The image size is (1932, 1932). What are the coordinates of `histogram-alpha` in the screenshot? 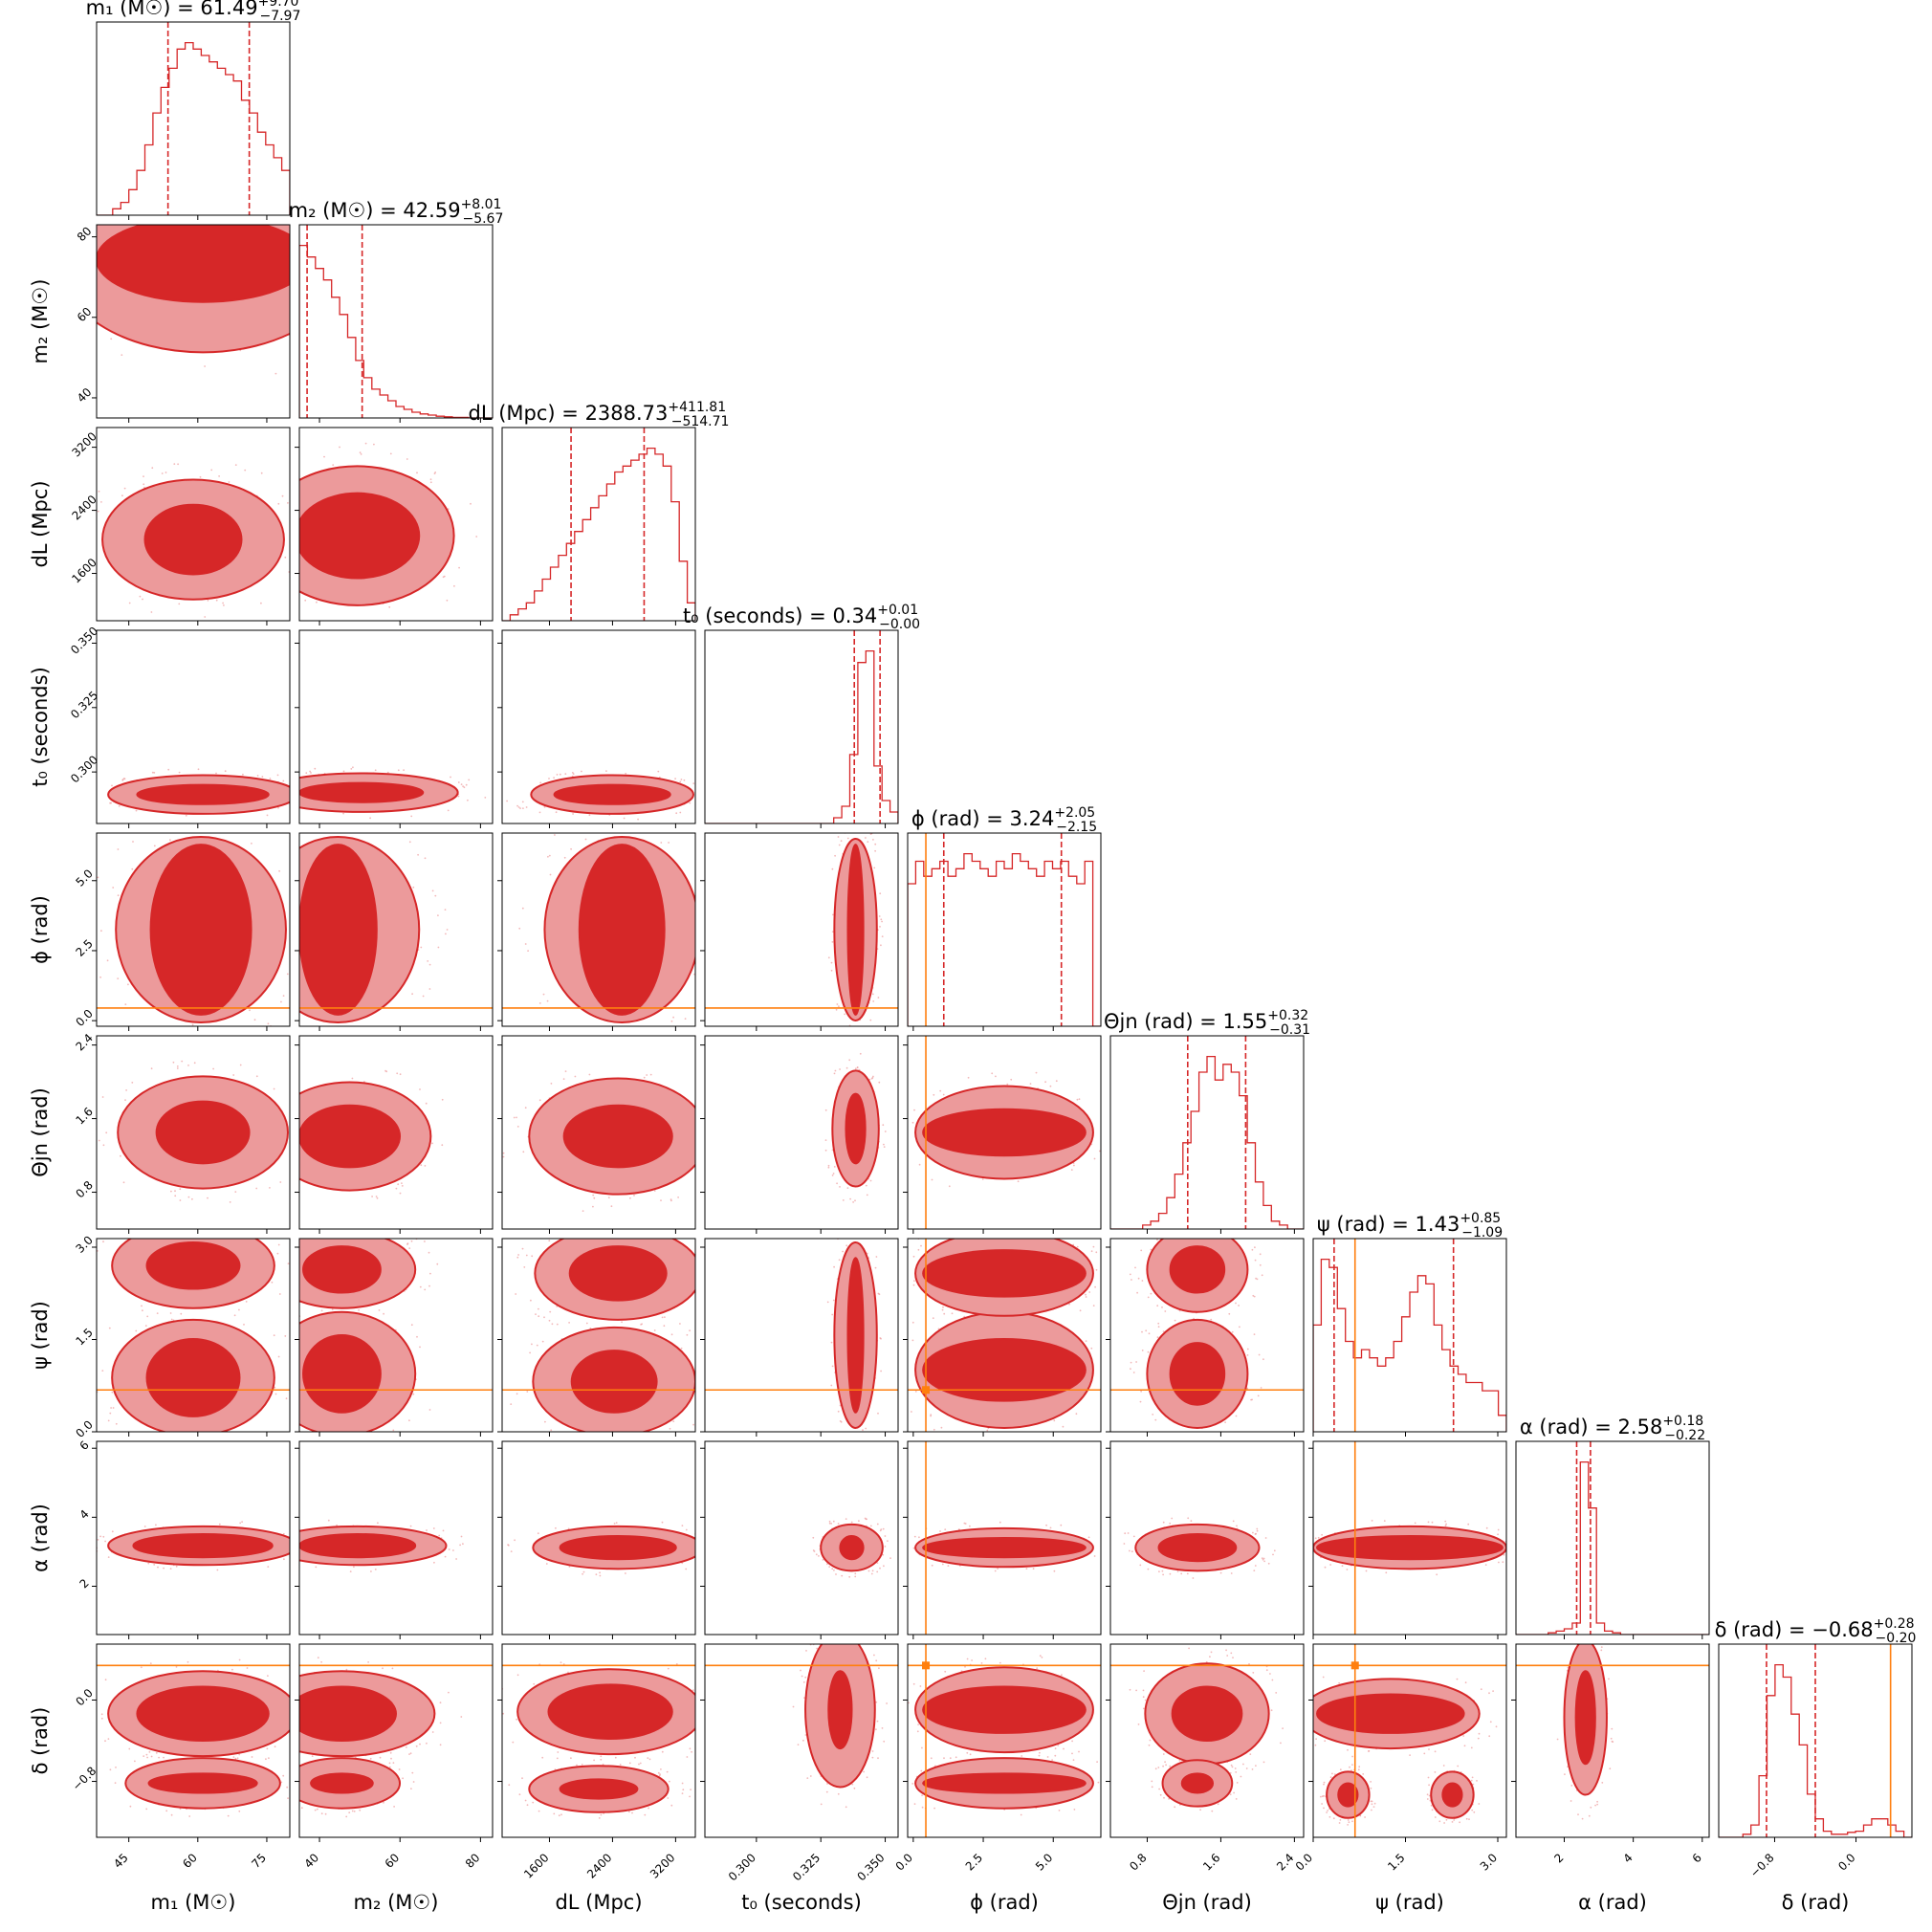 It's located at (1612, 1547).